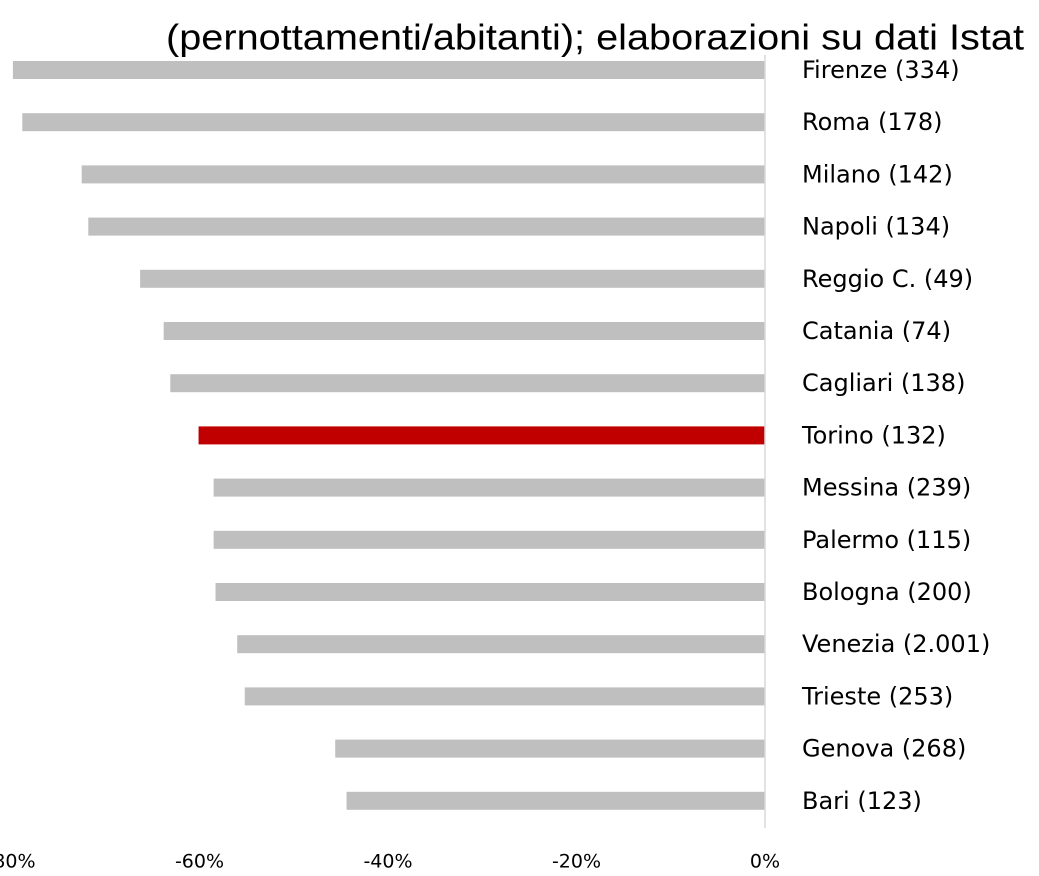 This screenshot has height=876, width=1039. I want to click on category-label: Bologna (200), so click(887, 592).